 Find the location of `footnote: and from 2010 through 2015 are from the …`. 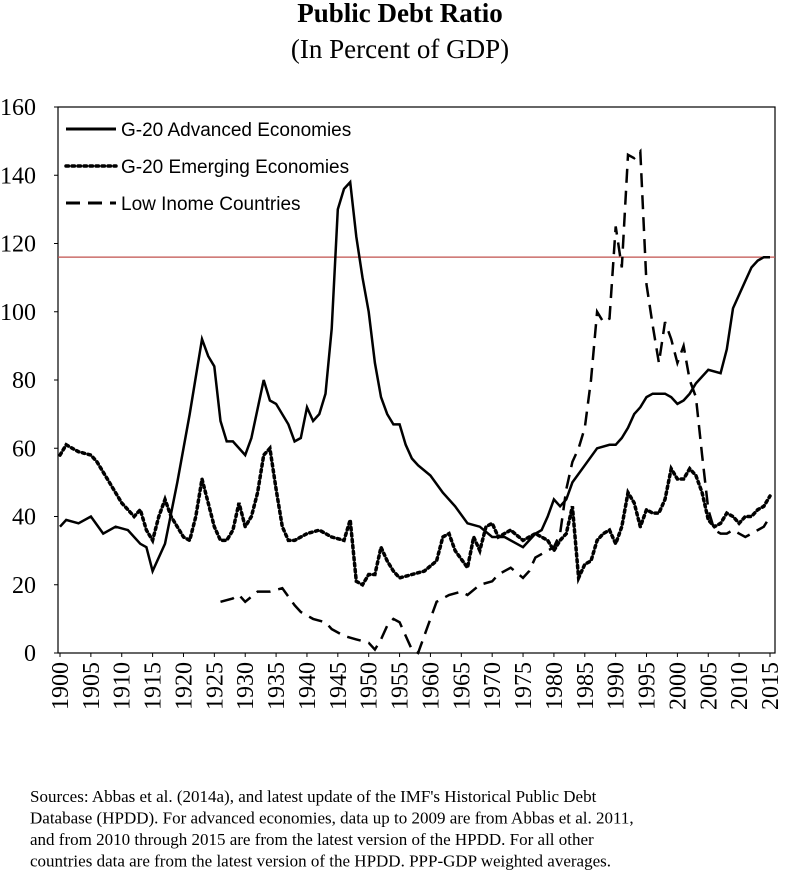

footnote: and from 2010 through 2015 are from the … is located at coordinates (312, 839).